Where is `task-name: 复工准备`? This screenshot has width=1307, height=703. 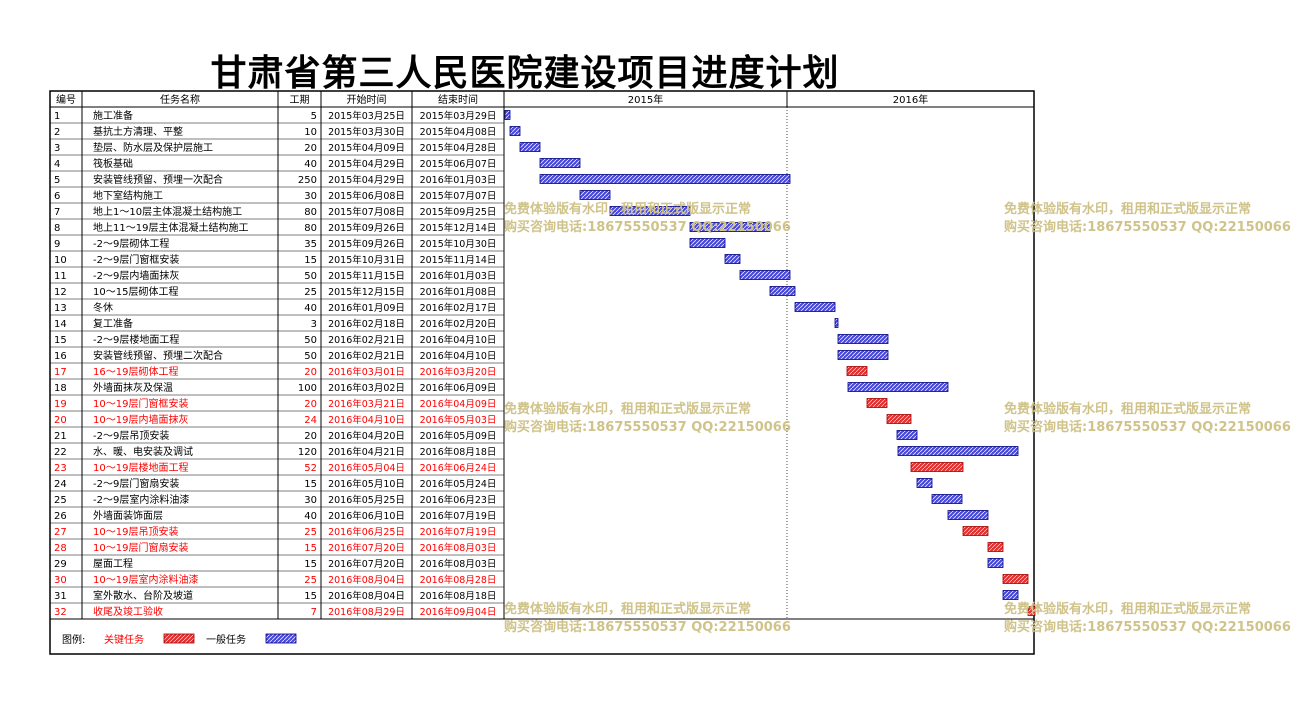
task-name: 复工准备 is located at coordinates (113, 323).